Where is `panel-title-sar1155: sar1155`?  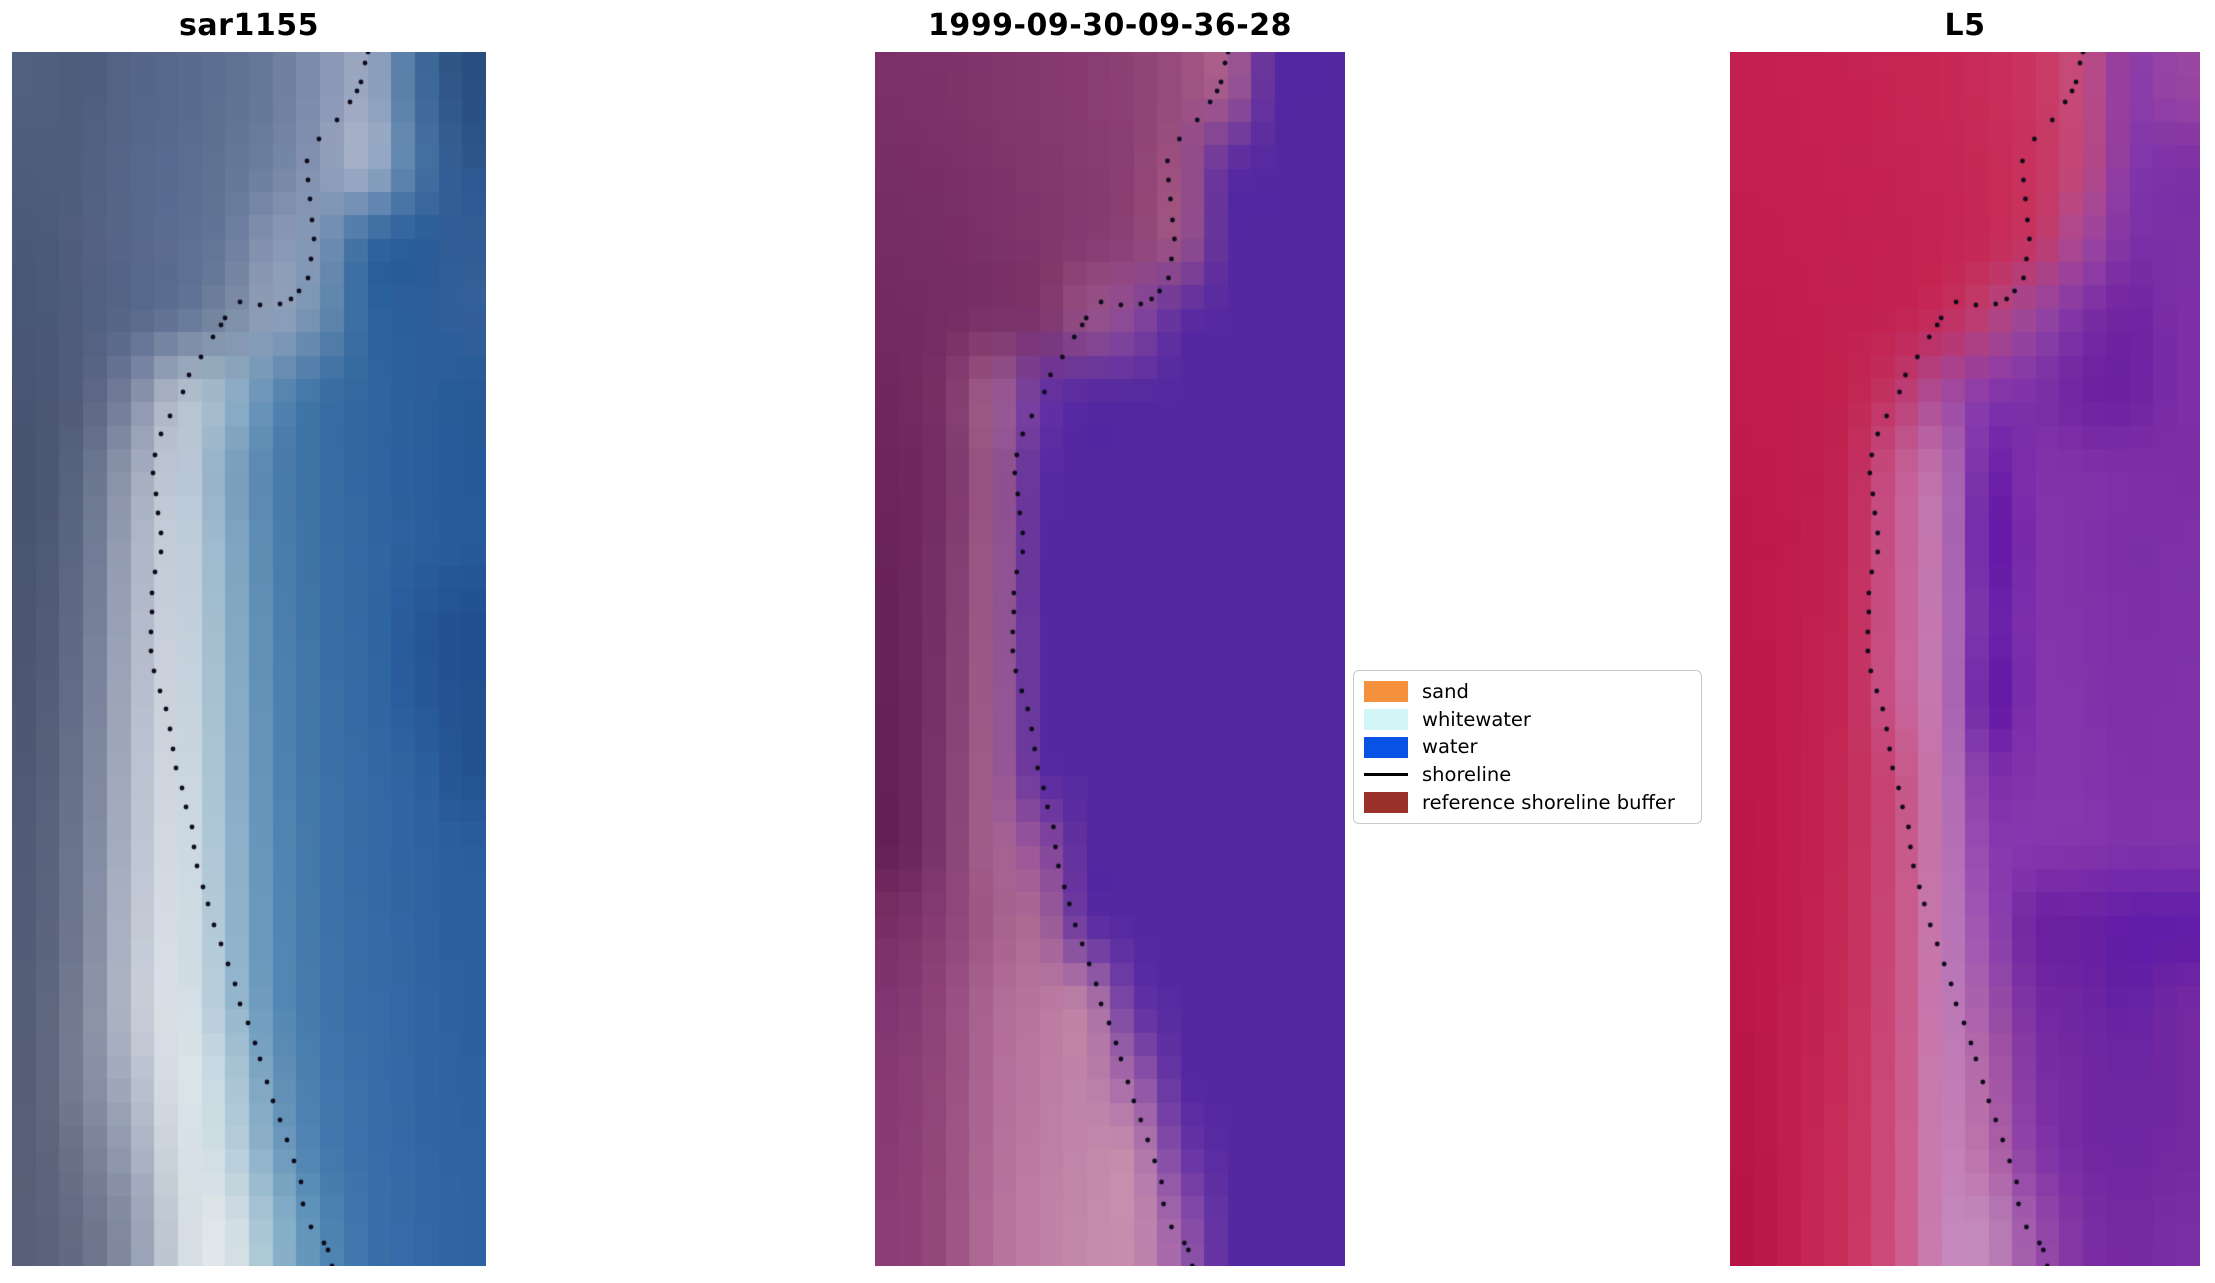 panel-title-sar1155: sar1155 is located at coordinates (249, 25).